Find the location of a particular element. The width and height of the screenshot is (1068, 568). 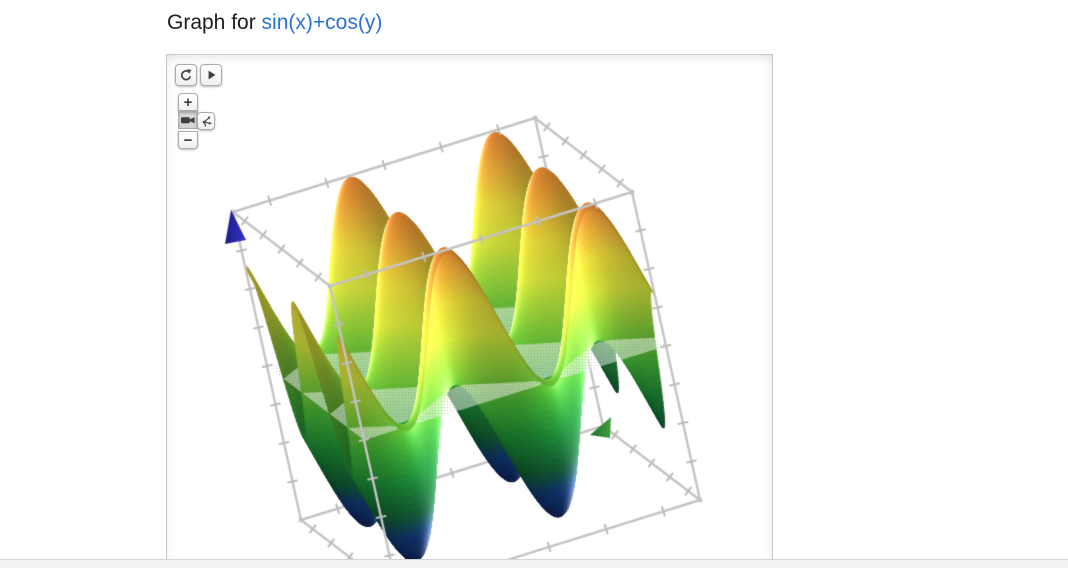

video-camera-icon is located at coordinates (188, 120).